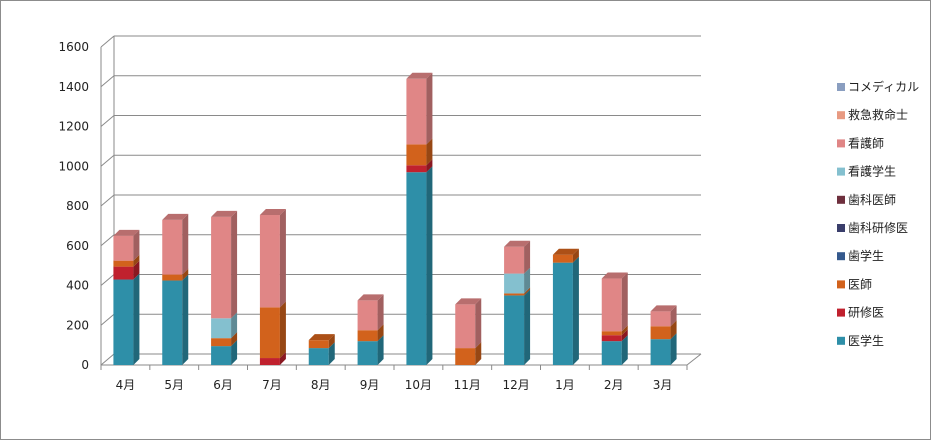 The width and height of the screenshot is (931, 441). I want to click on legend-label: 歯学生, so click(866, 255).